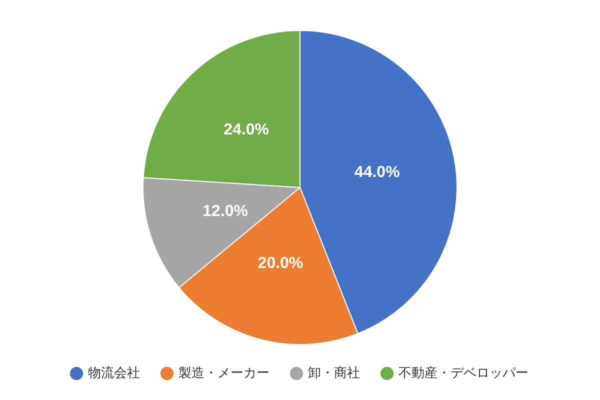 Image resolution: width=600 pixels, height=400 pixels. What do you see at coordinates (377, 173) in the screenshot?
I see `data-label: 44.0%` at bounding box center [377, 173].